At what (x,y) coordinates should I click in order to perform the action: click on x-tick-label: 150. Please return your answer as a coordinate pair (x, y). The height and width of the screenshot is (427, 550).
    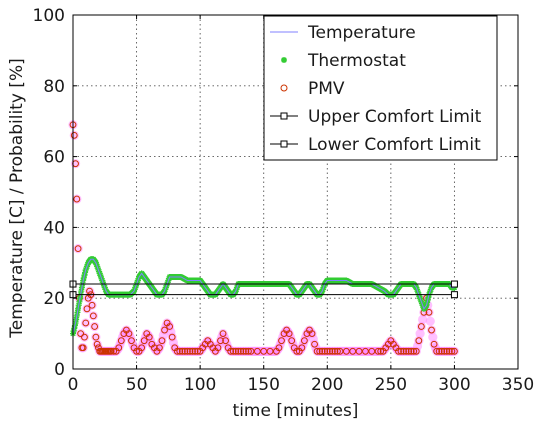
    Looking at the image, I should click on (263, 385).